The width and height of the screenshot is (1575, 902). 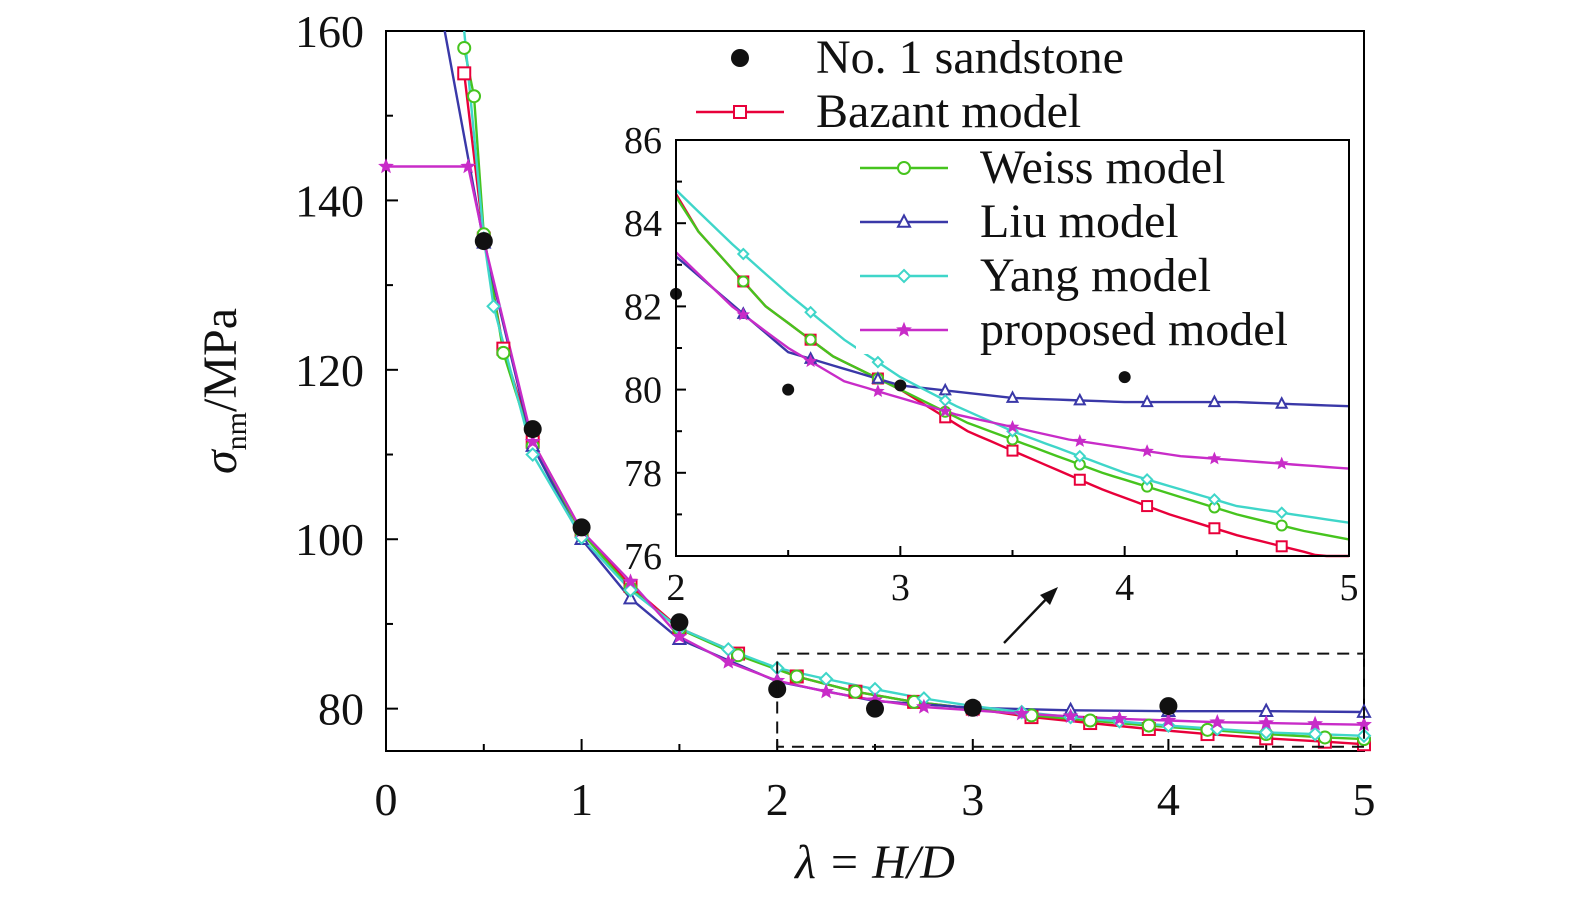 I want to click on y-tick-label: 160, so click(x=329, y=31).